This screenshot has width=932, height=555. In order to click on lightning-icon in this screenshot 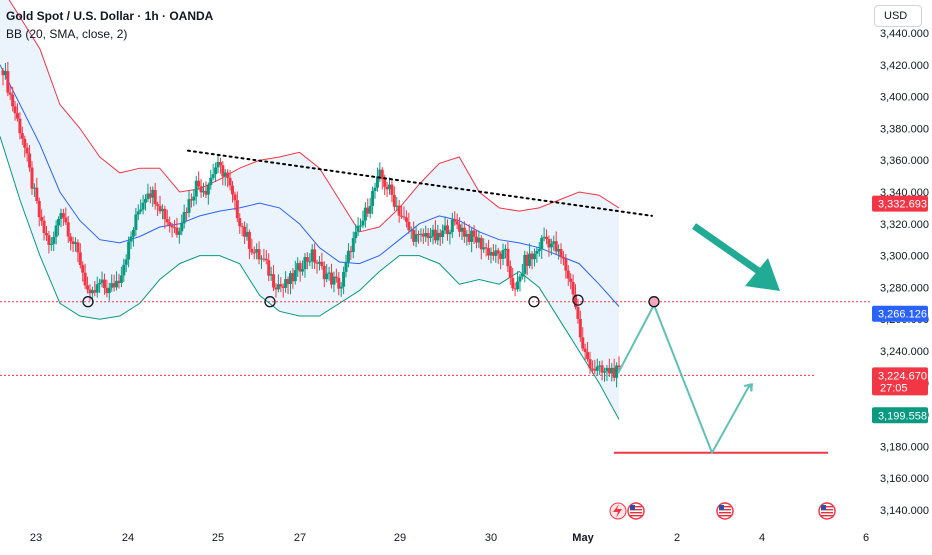, I will do `click(618, 511)`.